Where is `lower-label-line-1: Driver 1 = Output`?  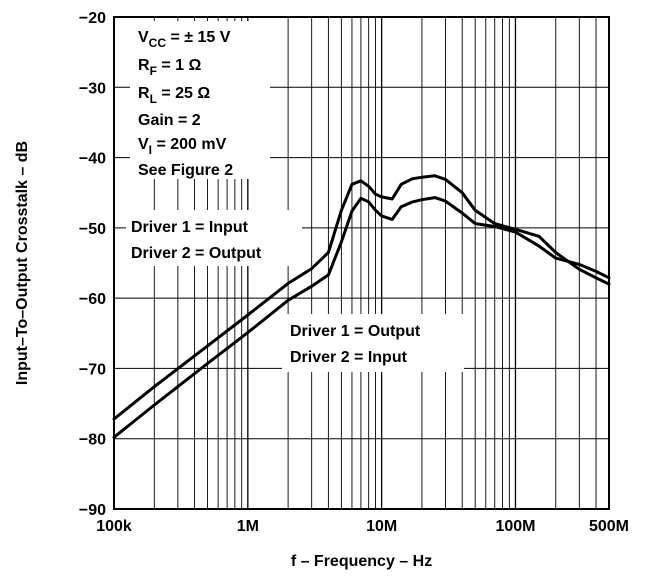
lower-label-line-1: Driver 1 = Output is located at coordinates (355, 331).